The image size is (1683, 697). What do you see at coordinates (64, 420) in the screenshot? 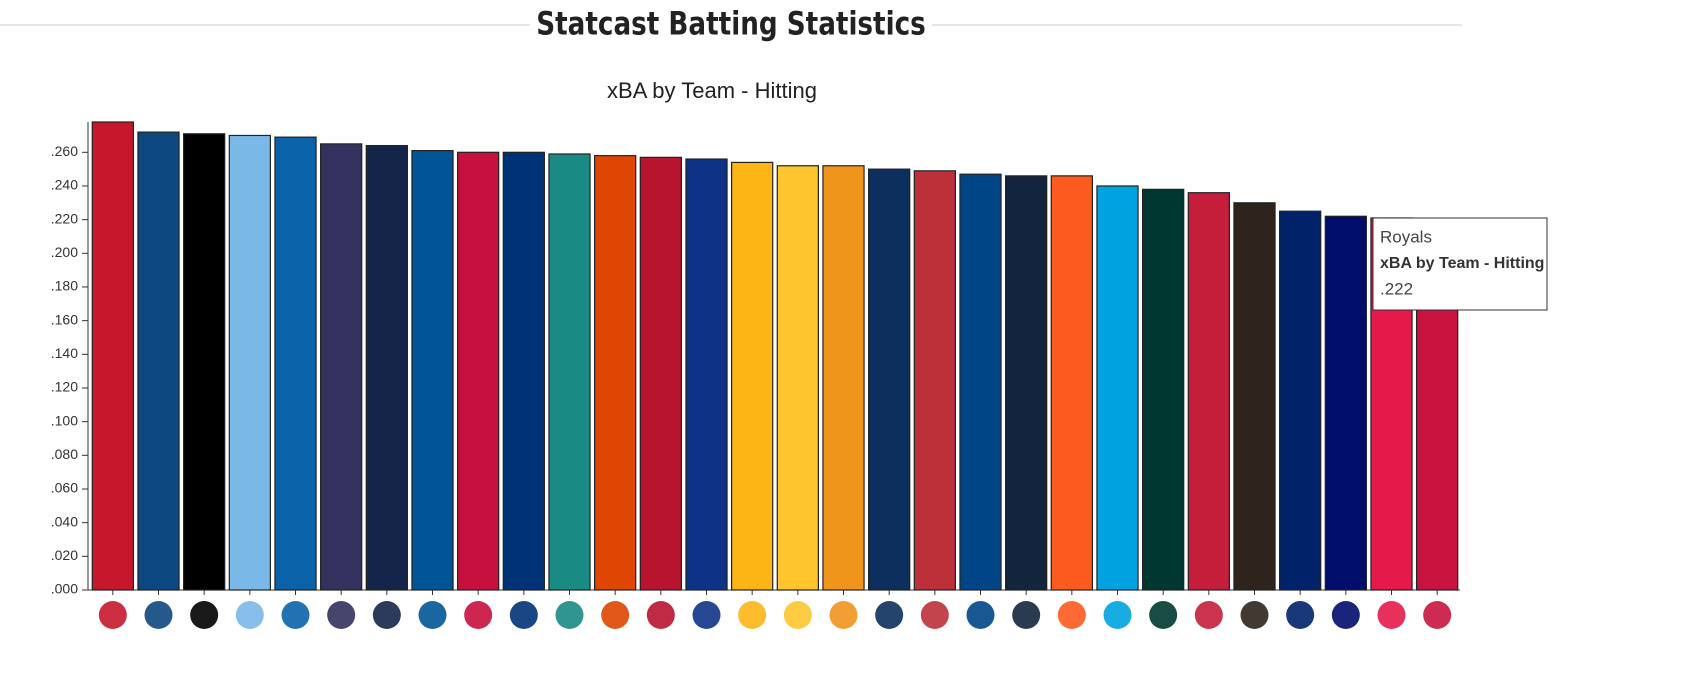
I see `y-tick-label: .100` at bounding box center [64, 420].